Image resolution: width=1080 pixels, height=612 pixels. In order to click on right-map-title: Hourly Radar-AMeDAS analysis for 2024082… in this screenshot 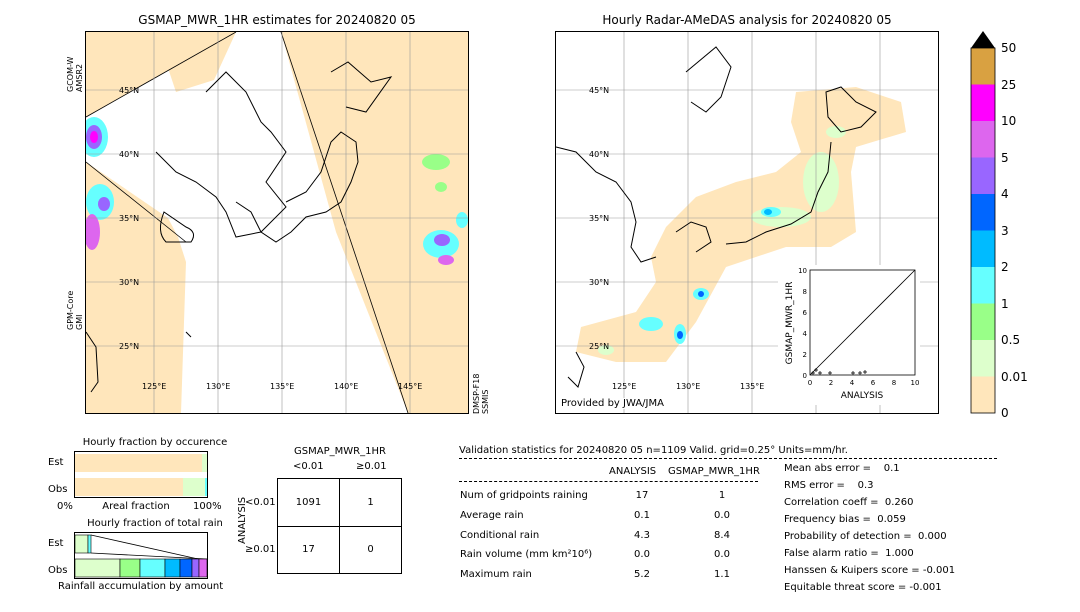, I will do `click(747, 20)`.